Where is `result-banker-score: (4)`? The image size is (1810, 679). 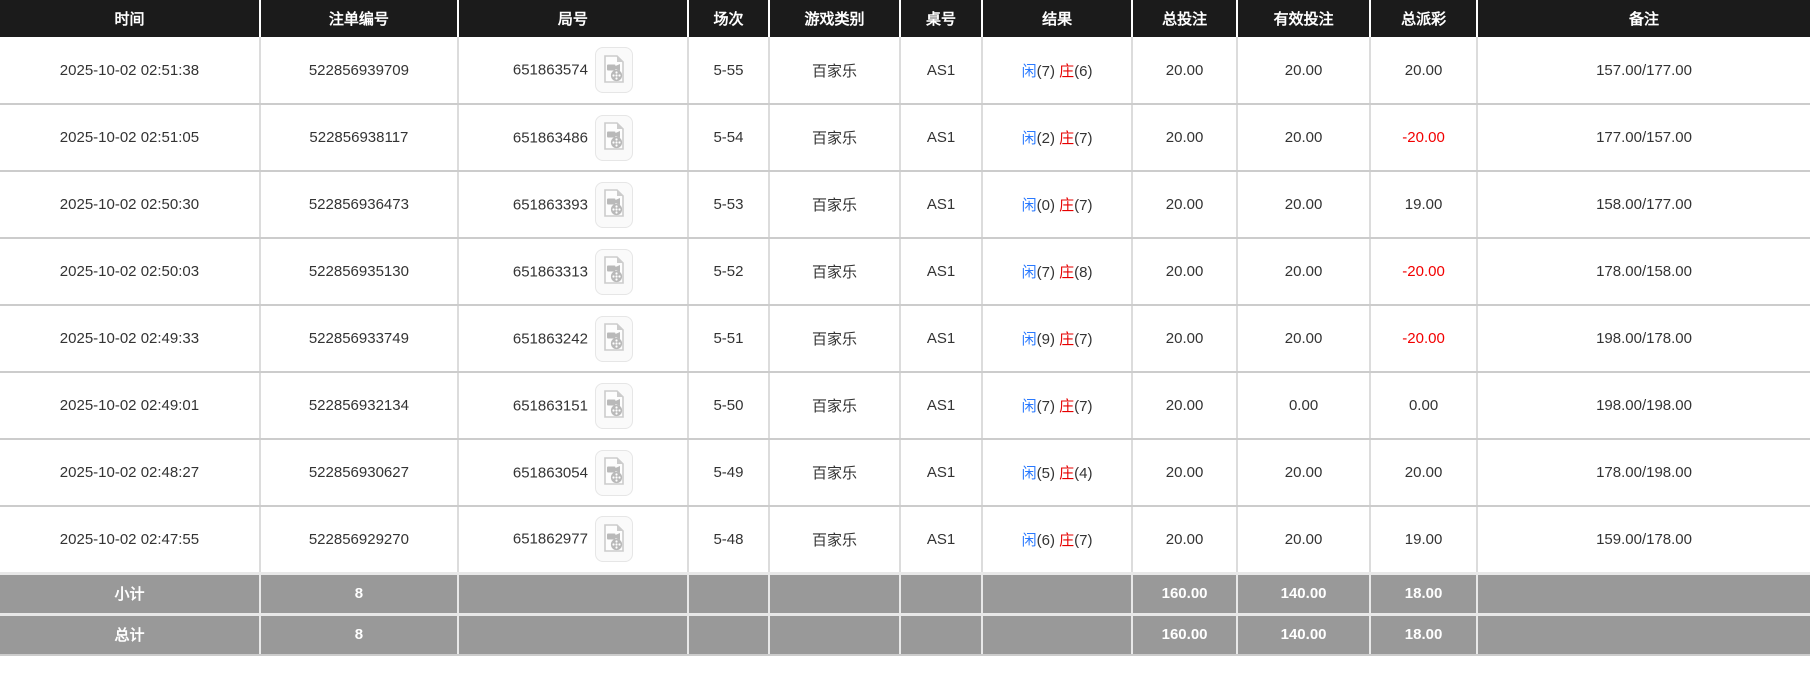
result-banker-score: (4) is located at coordinates (1083, 473).